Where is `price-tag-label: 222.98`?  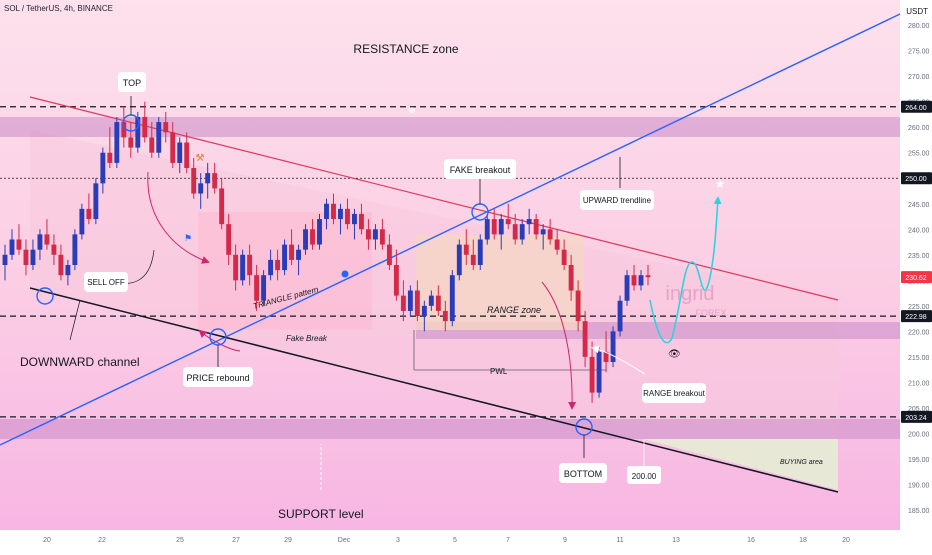 price-tag-label: 222.98 is located at coordinates (916, 317).